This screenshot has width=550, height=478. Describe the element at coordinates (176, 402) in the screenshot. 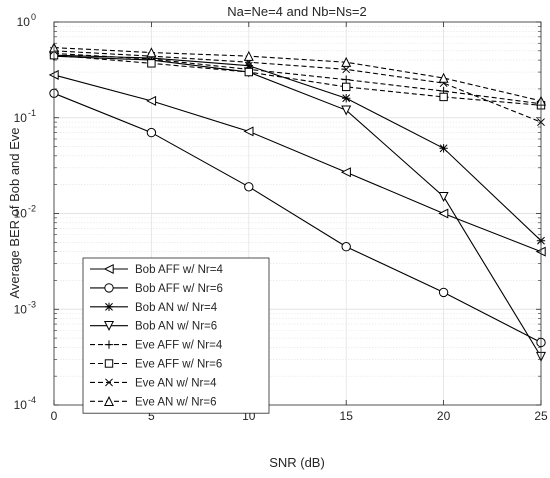

I see `legend-label: Eve AN w/ Nr=6` at that location.